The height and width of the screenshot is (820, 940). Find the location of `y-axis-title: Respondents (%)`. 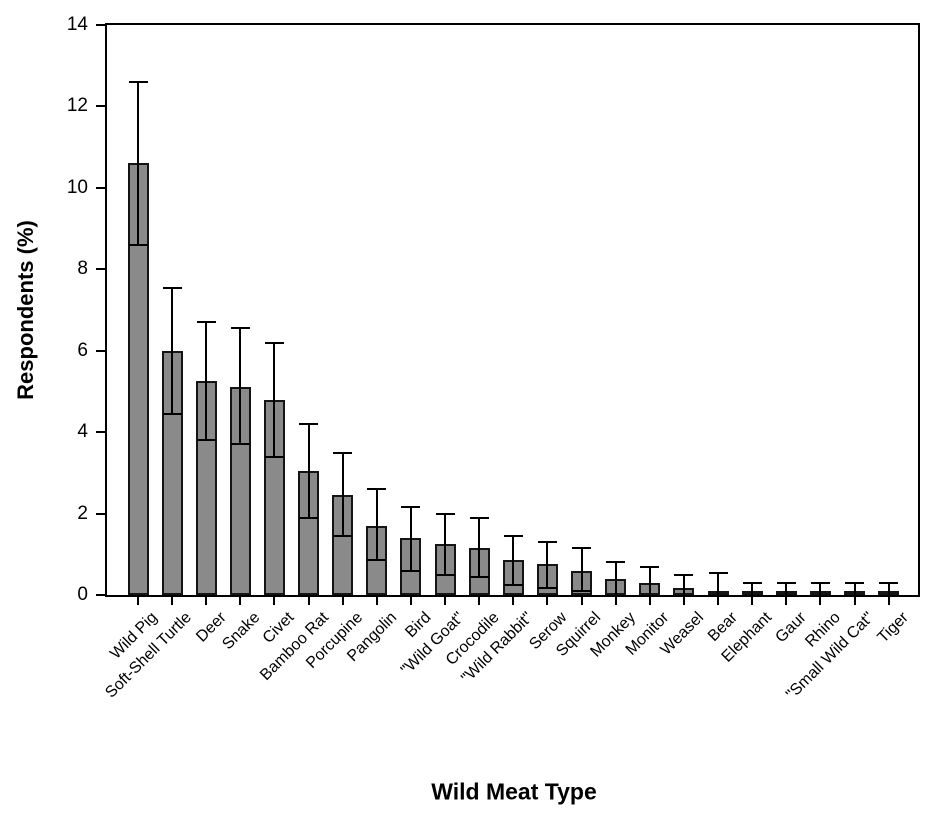

y-axis-title: Respondents (%) is located at coordinates (25, 310).